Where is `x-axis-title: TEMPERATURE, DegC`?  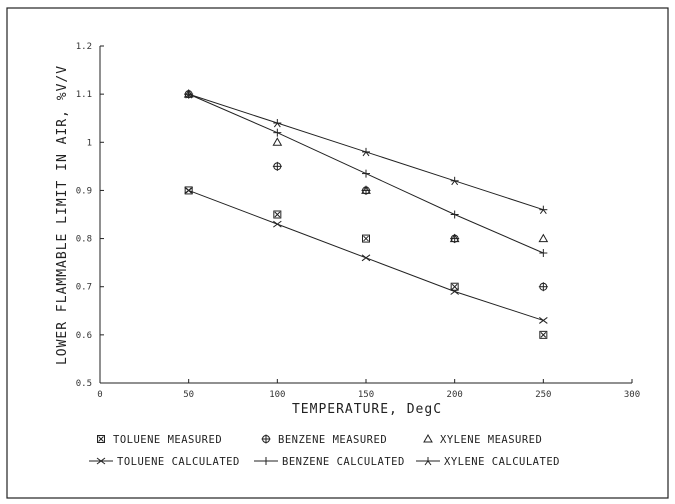
x-axis-title: TEMPERATURE, DegC is located at coordinates (367, 409).